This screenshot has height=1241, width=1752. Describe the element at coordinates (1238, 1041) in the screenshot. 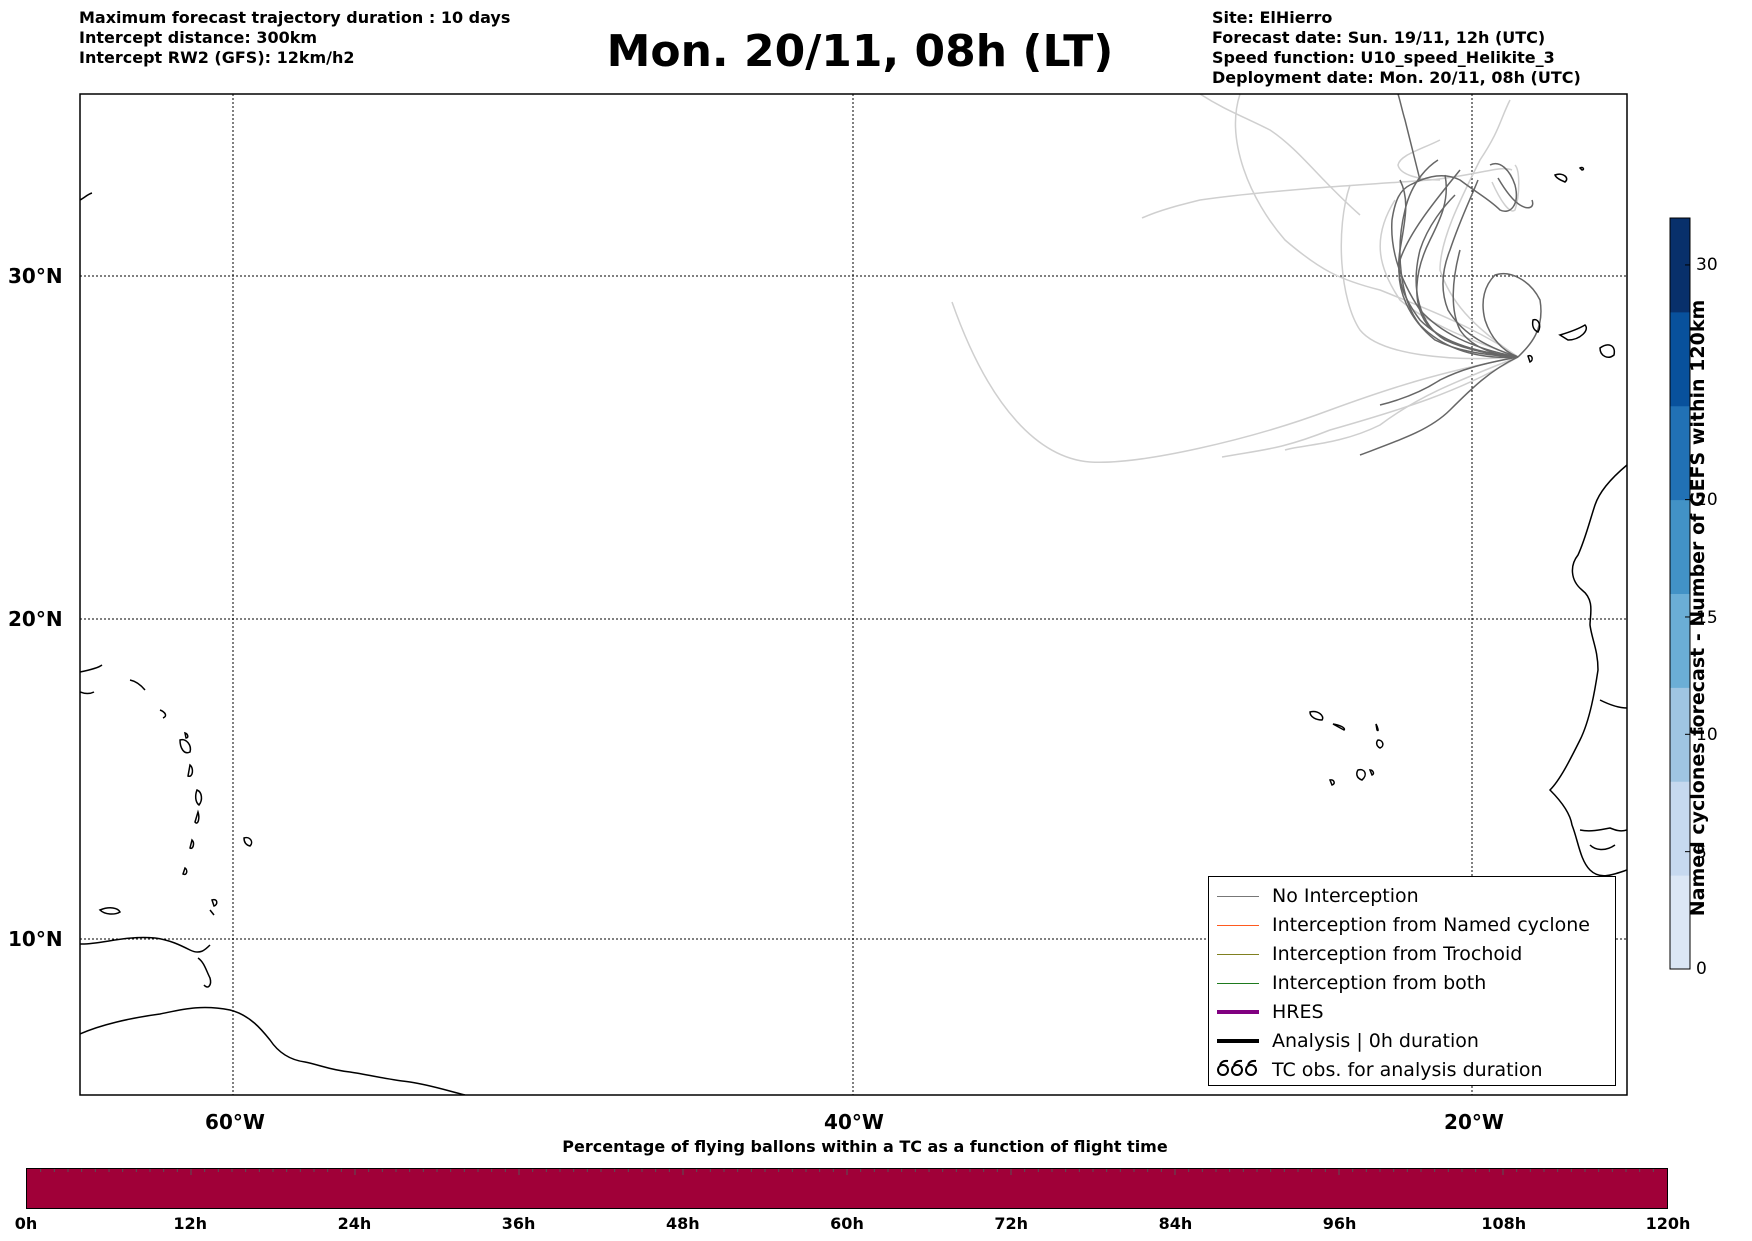

I see `legend-line-analysis` at that location.